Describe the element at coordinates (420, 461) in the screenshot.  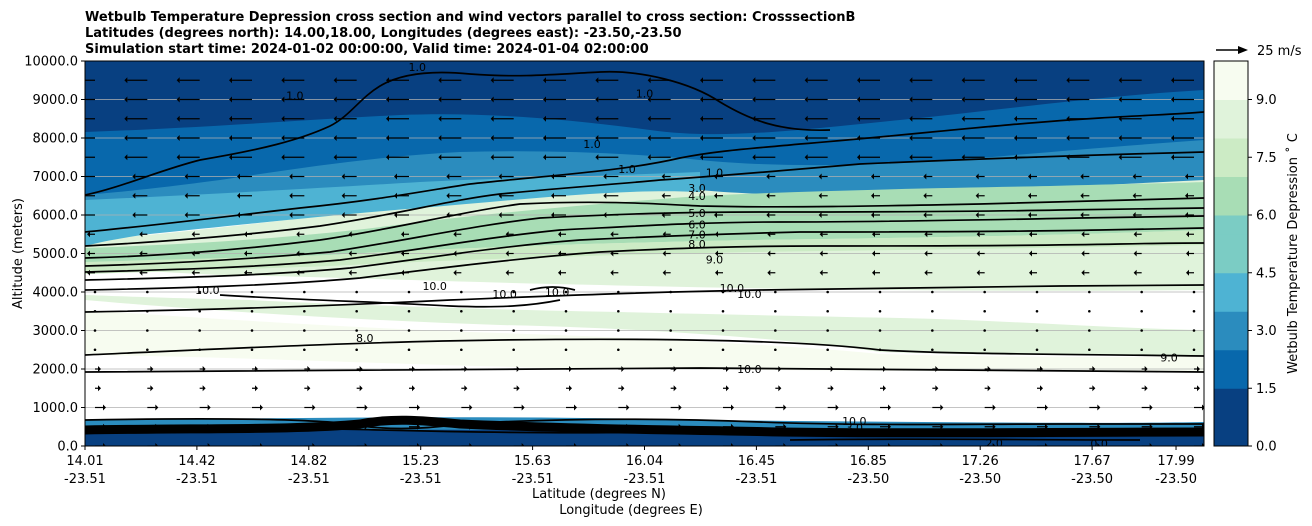
I see `x-tick-lat: 15.23` at that location.